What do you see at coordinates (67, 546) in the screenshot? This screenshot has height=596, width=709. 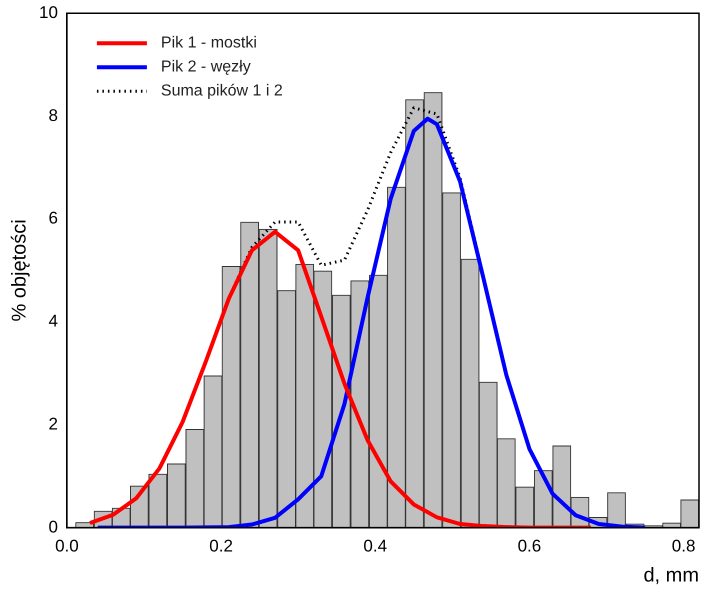 I see `x-tick-label: 0.0` at bounding box center [67, 546].